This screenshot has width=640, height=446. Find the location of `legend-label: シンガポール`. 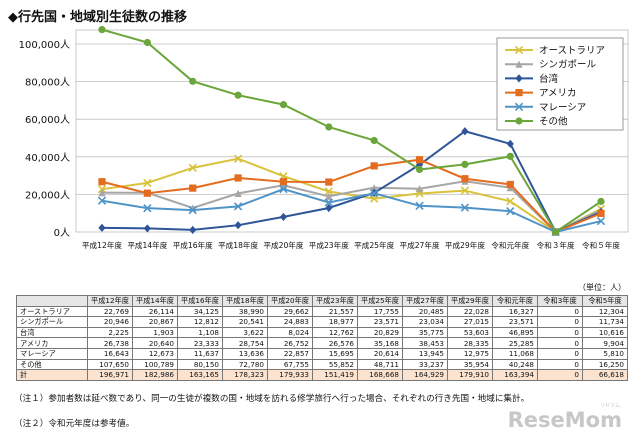

legend-label: シンガポール is located at coordinates (568, 65).